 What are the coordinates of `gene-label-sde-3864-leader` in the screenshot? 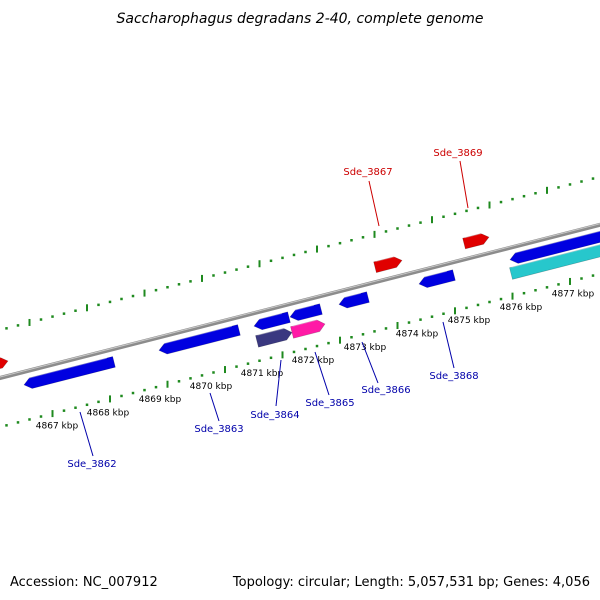 It's located at (278, 383).